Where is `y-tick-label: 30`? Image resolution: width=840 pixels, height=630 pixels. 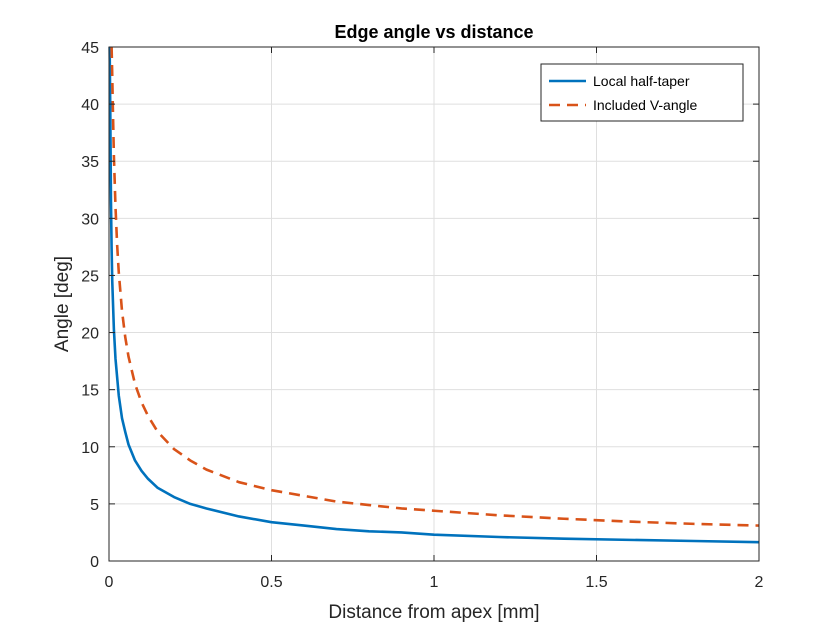
y-tick-label: 30 is located at coordinates (90, 219).